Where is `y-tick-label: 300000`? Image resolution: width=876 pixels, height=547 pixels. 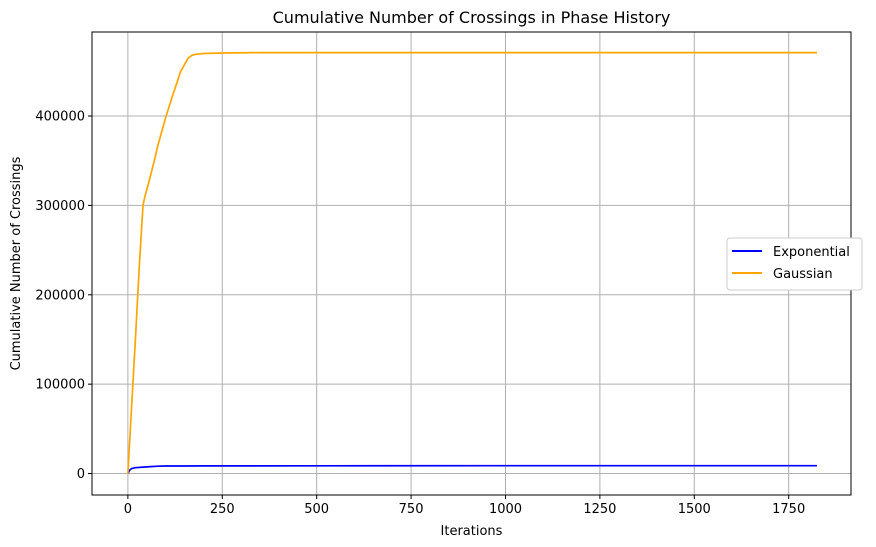 y-tick-label: 300000 is located at coordinates (60, 206).